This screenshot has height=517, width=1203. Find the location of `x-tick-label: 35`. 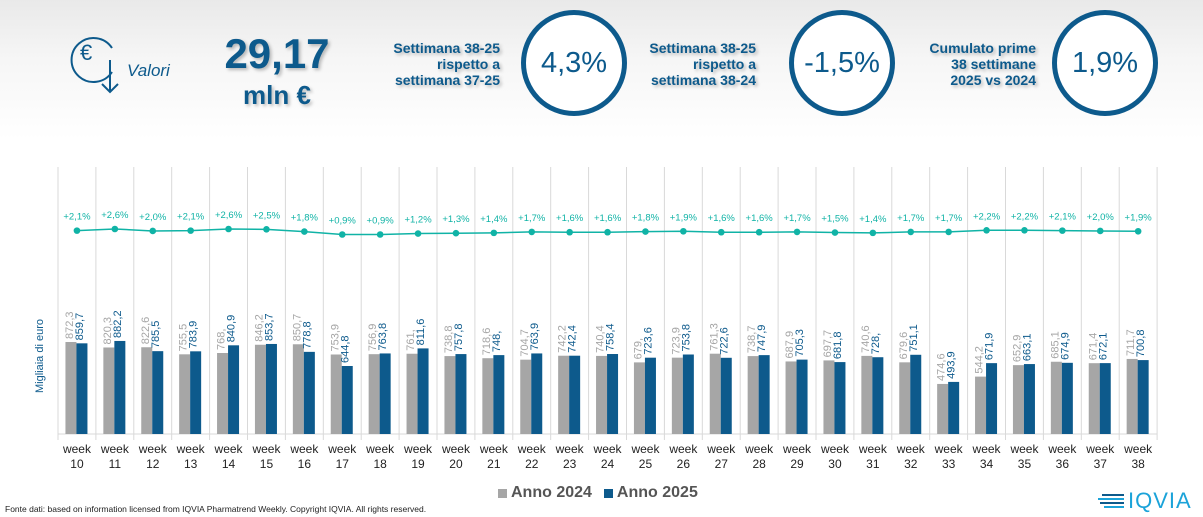

x-tick-label: 35 is located at coordinates (1025, 463).